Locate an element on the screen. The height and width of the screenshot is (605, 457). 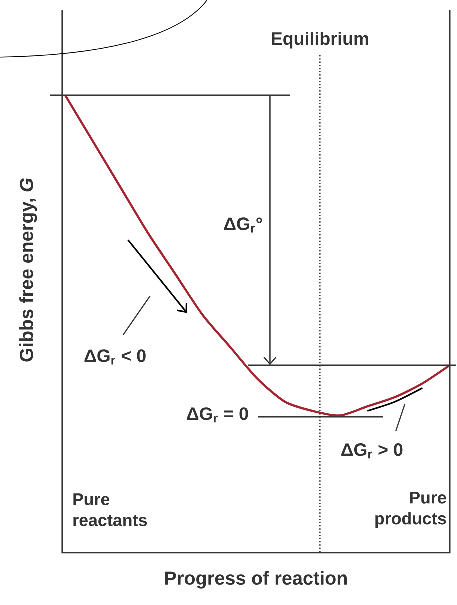
annotation: Pure products is located at coordinates (411, 510).